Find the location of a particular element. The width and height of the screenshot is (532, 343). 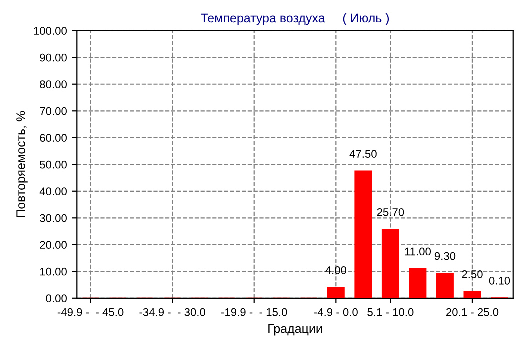

y-tick-label: 90.00 is located at coordinates (53, 58).